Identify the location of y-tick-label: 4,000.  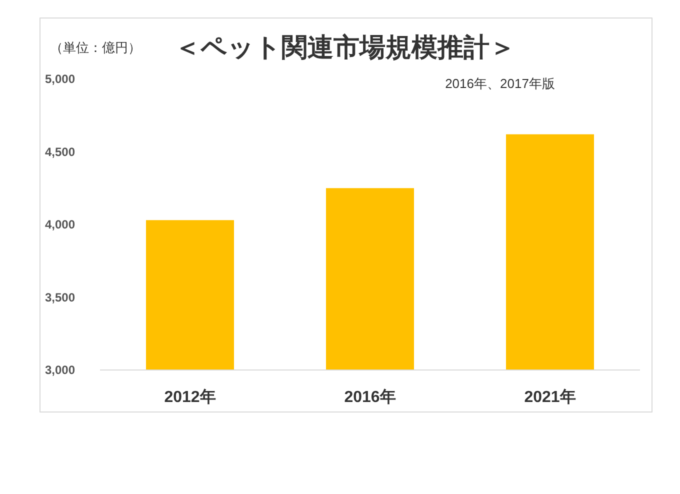
(60, 225).